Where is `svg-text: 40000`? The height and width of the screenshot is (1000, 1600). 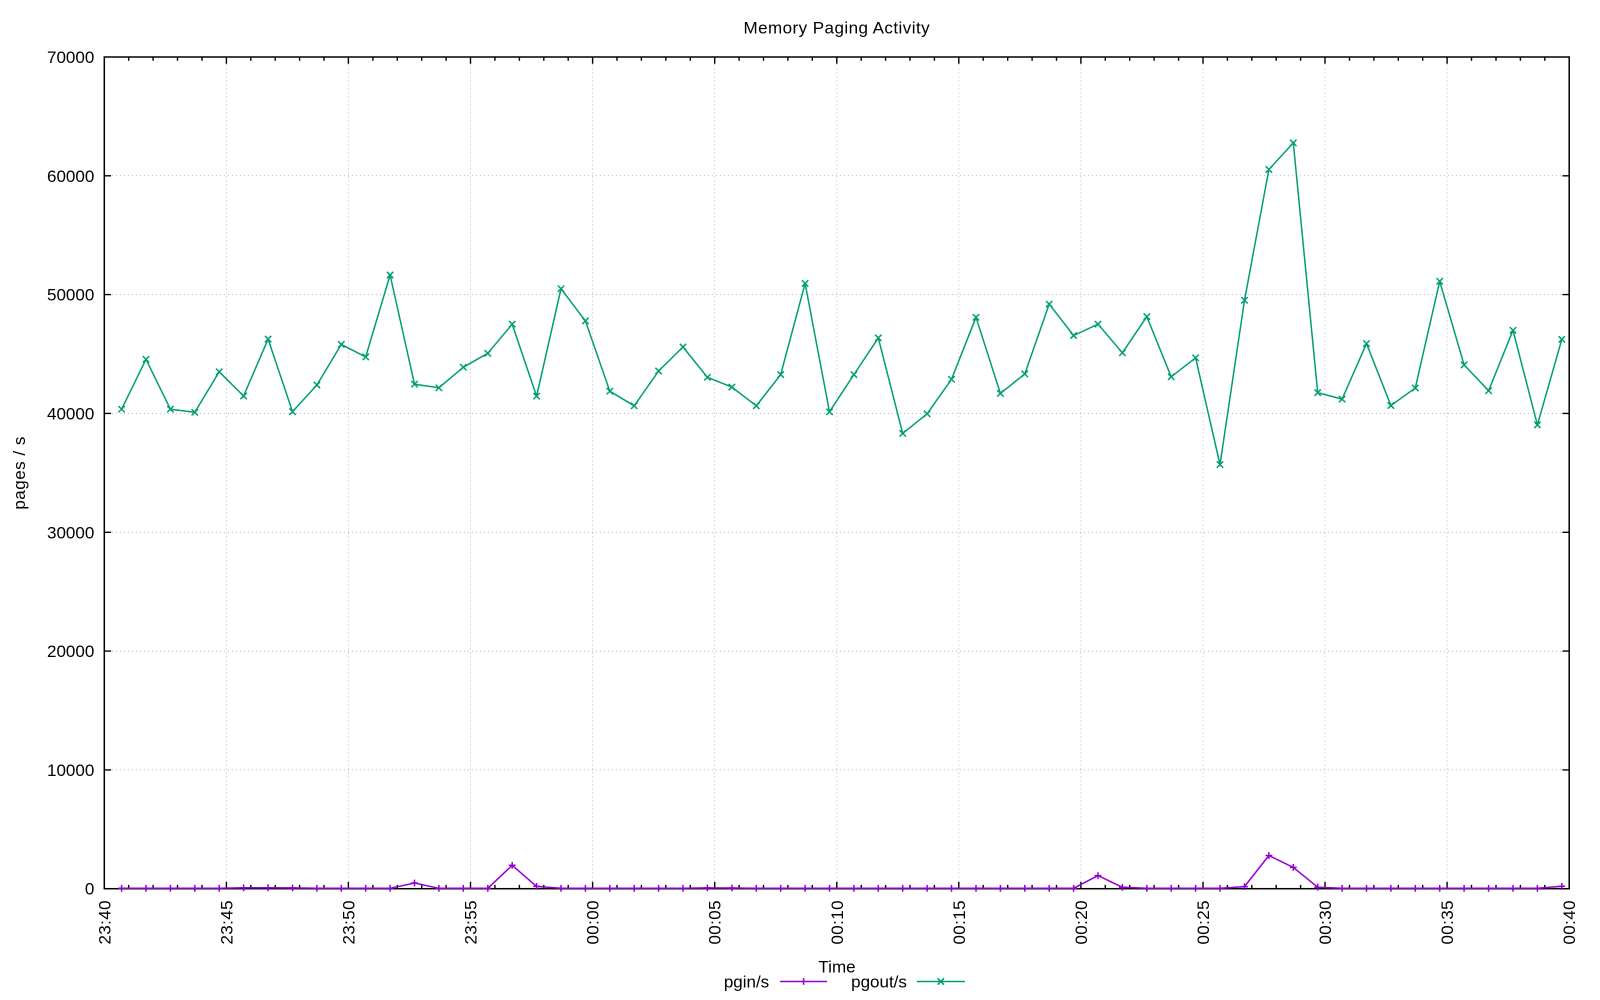 svg-text: 40000 is located at coordinates (70, 413).